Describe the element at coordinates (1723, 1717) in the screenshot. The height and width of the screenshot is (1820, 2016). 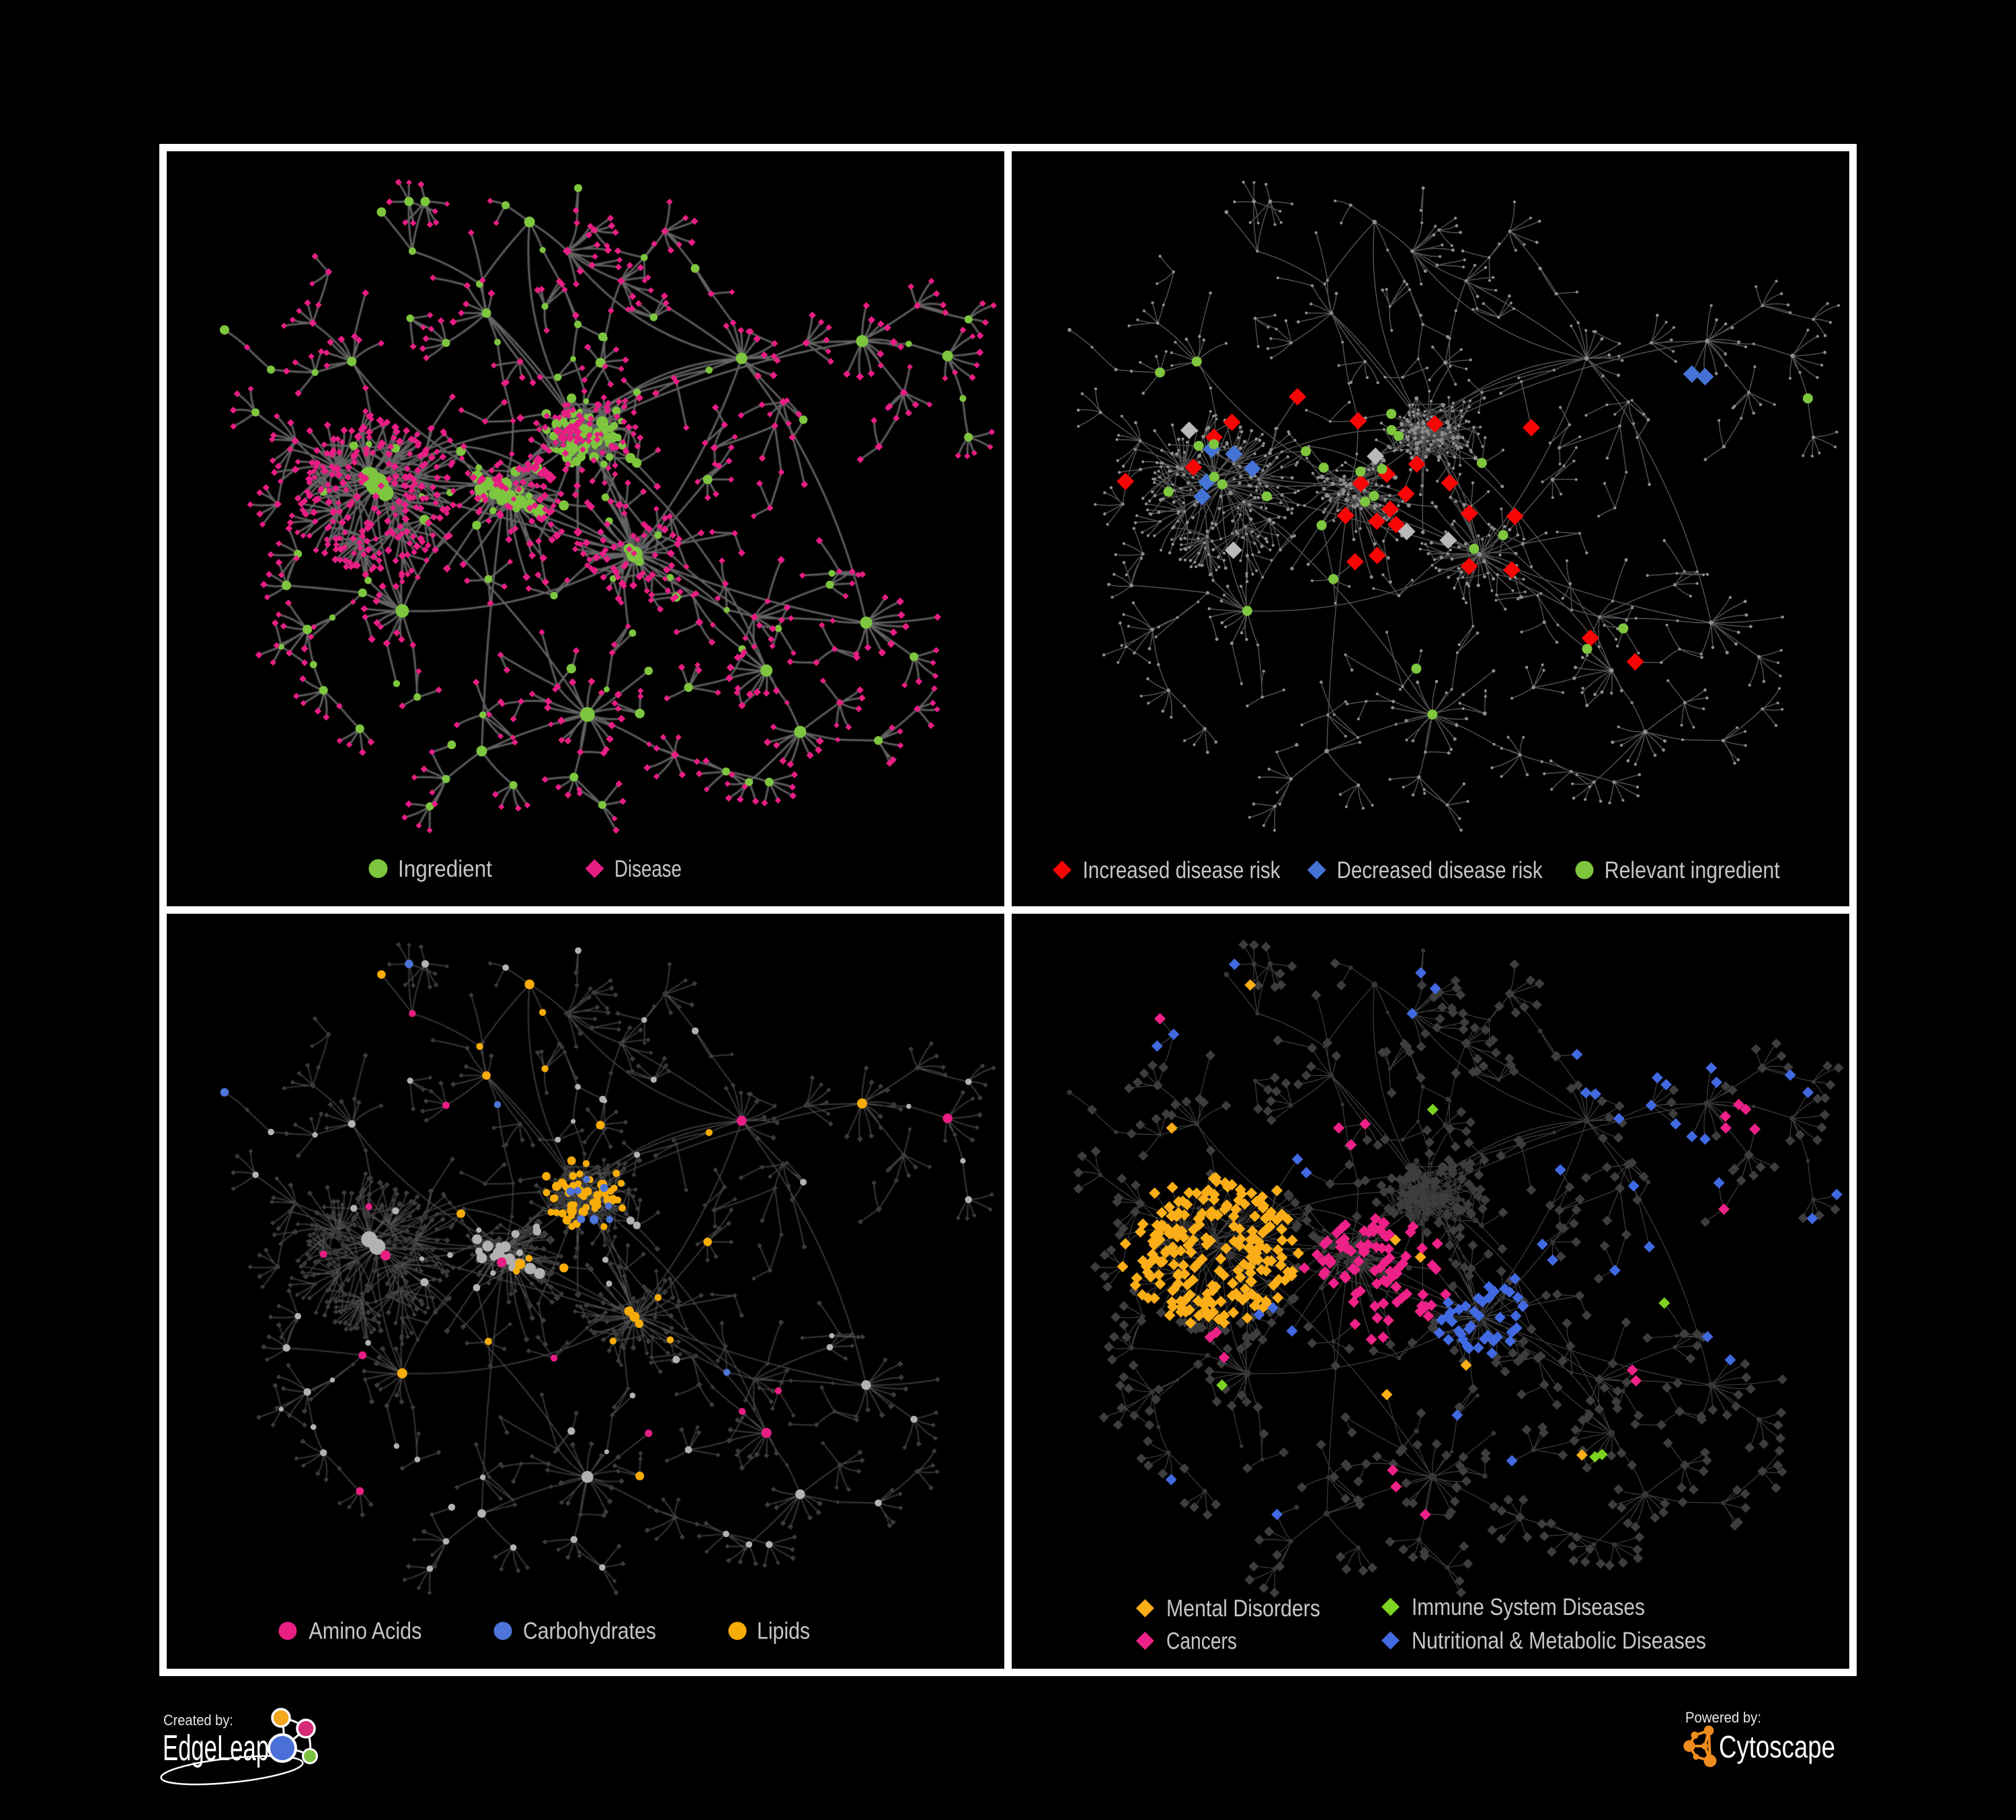
I see `svg-text: Powered by:` at that location.